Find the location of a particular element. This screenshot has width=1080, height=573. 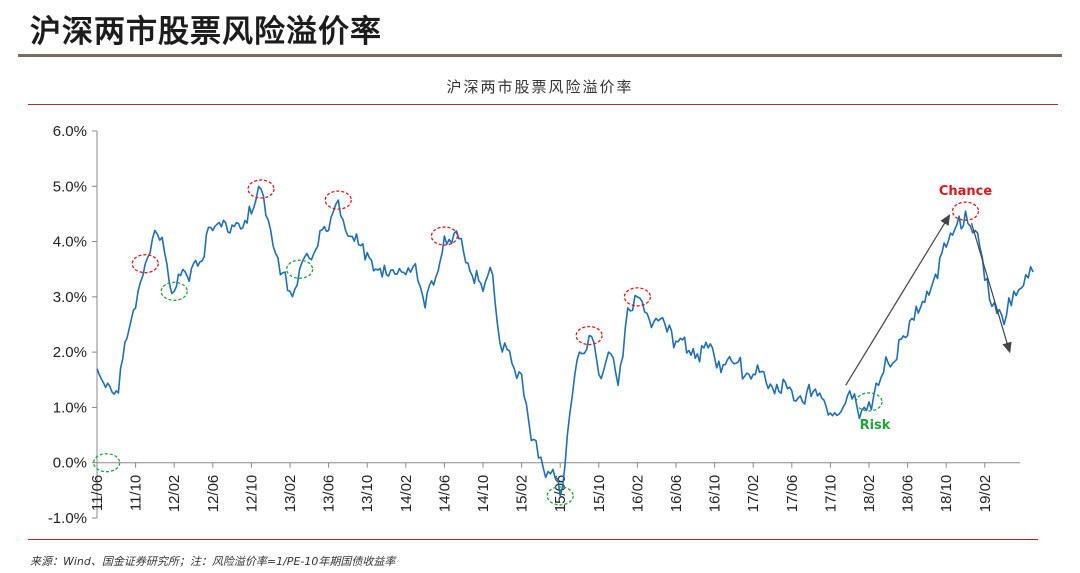

x-tick-label: 11/06 is located at coordinates (97, 493).